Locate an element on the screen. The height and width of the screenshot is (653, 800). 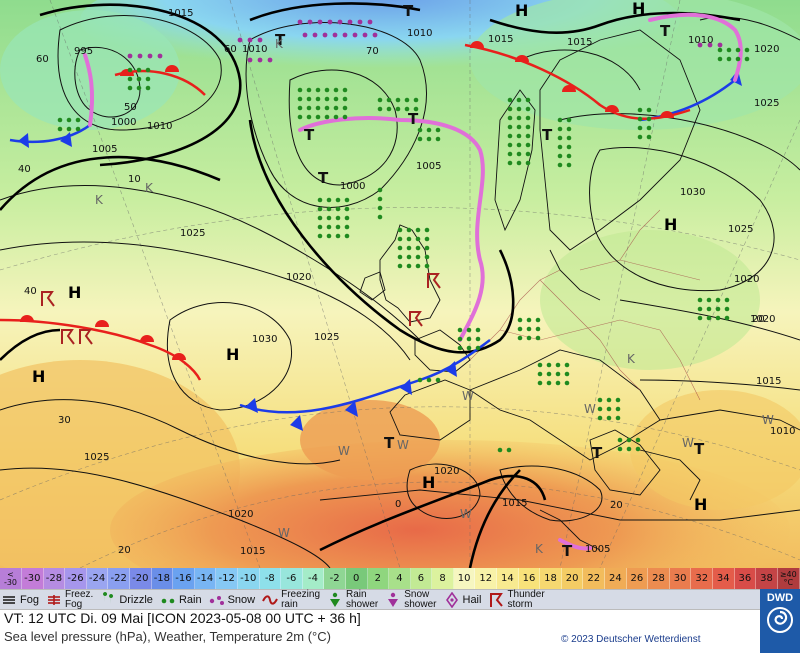
warm-area-turkey is located at coordinates (715, 450).